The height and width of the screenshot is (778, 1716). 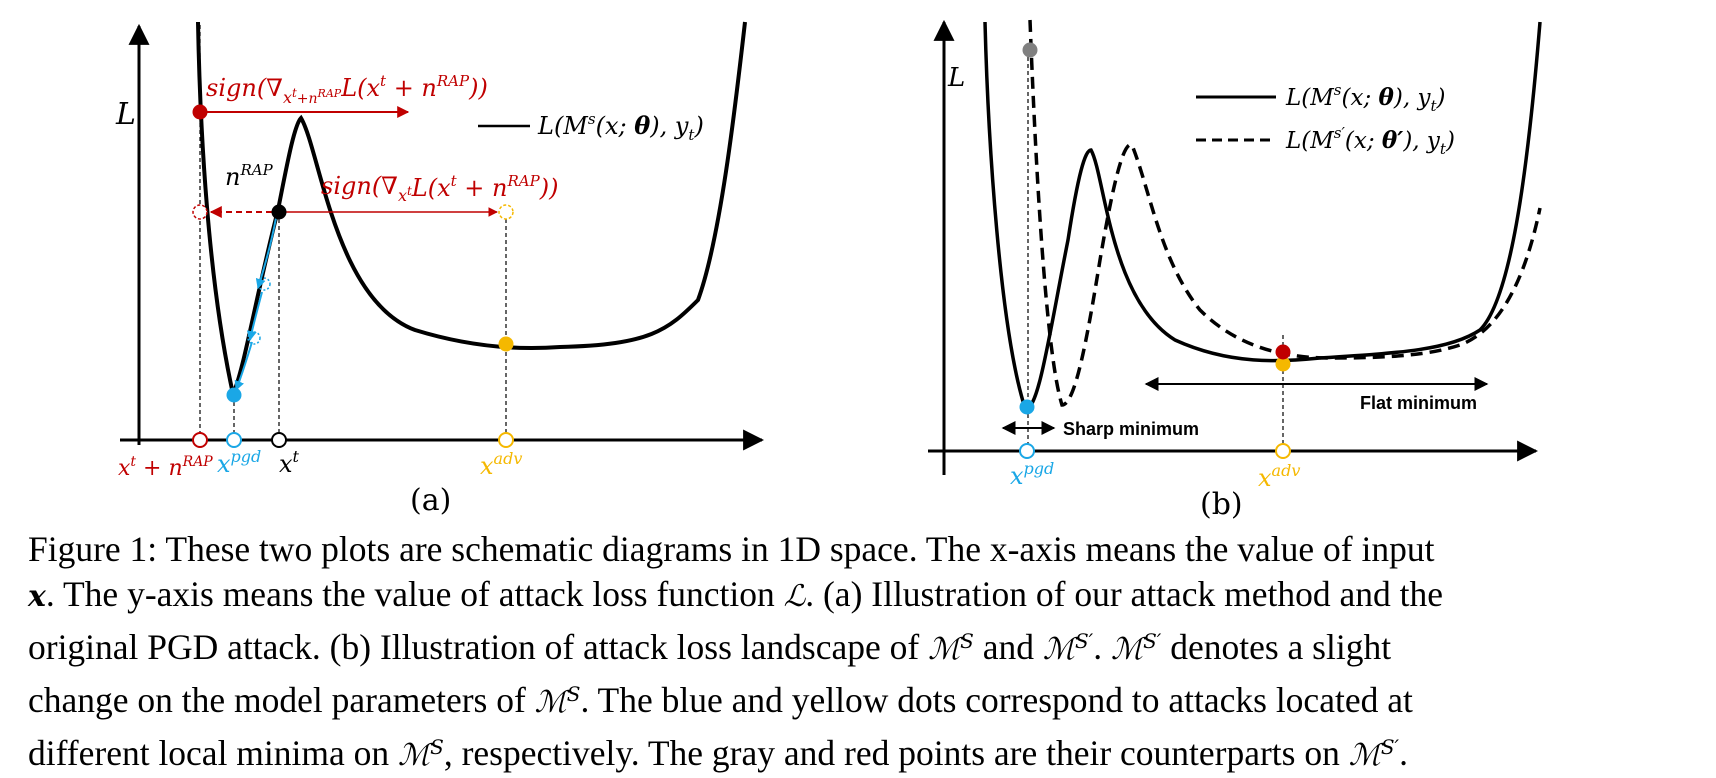 What do you see at coordinates (277, 700) in the screenshot?
I see `caption-line-4a: change on the model parameters of` at bounding box center [277, 700].